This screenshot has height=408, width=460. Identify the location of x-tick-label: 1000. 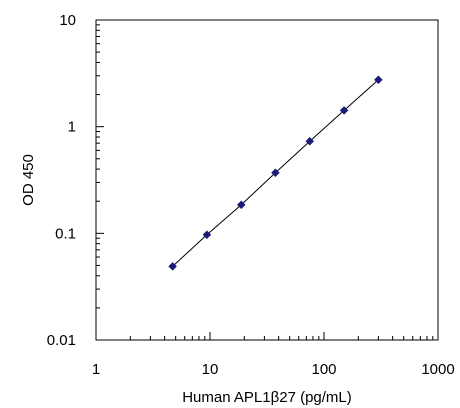
(437, 369).